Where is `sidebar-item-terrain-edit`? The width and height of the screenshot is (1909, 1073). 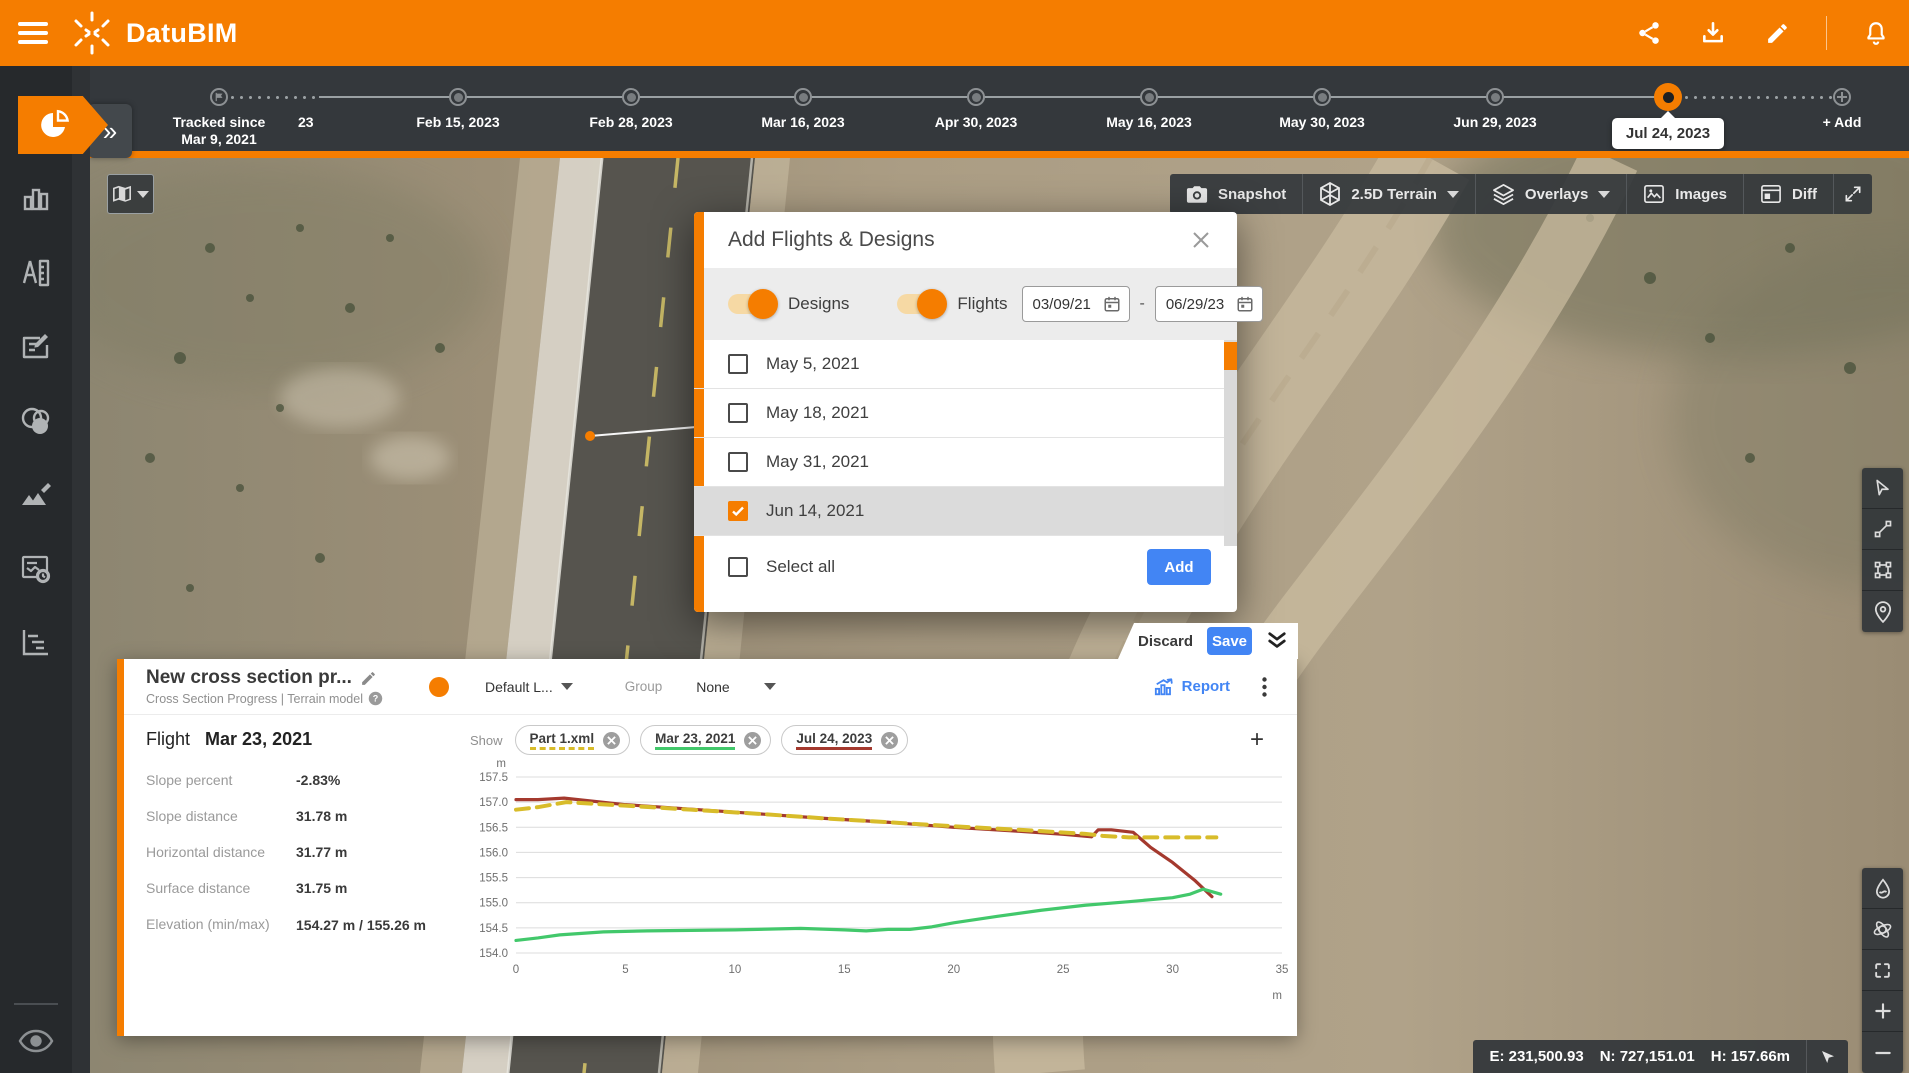
sidebar-item-terrain-edit is located at coordinates (36, 495).